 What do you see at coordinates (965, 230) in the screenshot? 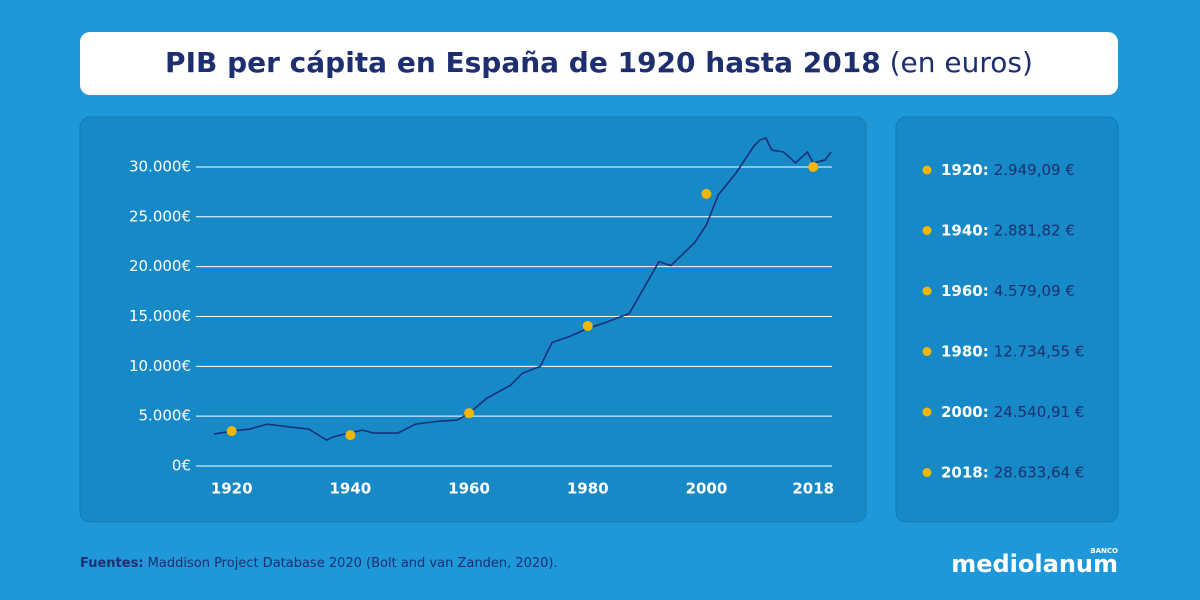
I see `legend-year: 1940:` at bounding box center [965, 230].